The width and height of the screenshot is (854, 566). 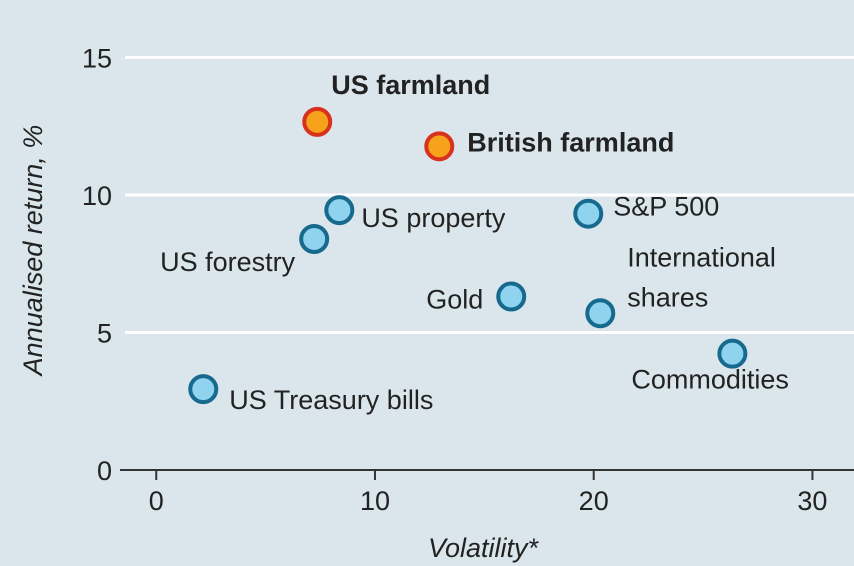 I want to click on point-label: Gold, so click(x=454, y=299).